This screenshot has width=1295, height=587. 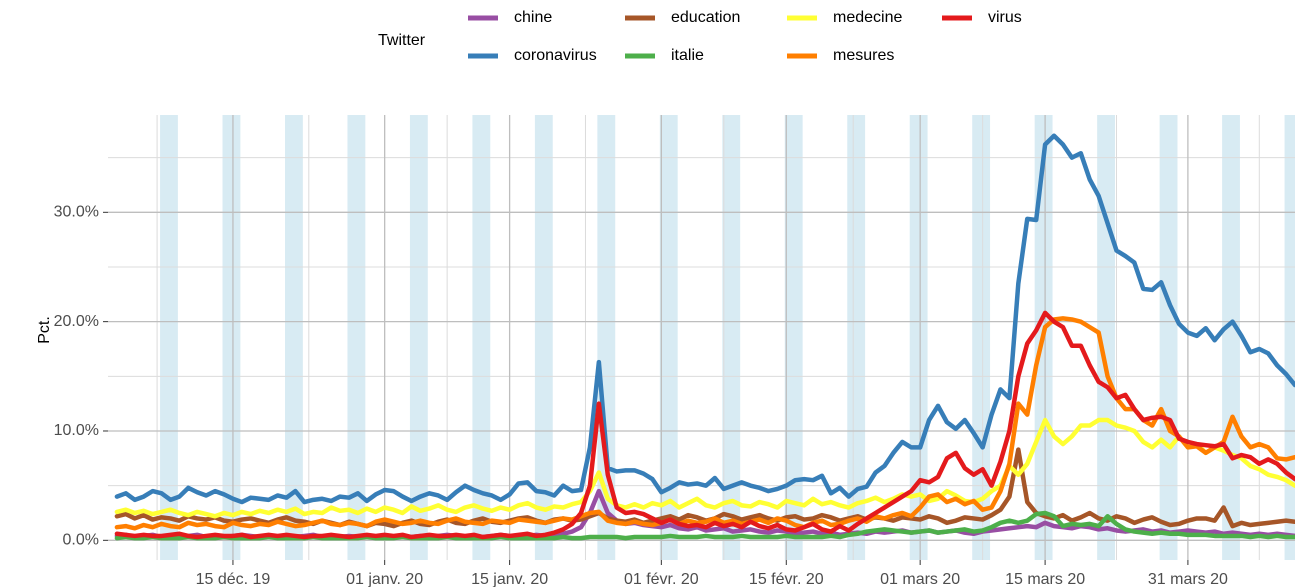 What do you see at coordinates (920, 579) in the screenshot?
I see `x-tick-label: 01 mars 20` at bounding box center [920, 579].